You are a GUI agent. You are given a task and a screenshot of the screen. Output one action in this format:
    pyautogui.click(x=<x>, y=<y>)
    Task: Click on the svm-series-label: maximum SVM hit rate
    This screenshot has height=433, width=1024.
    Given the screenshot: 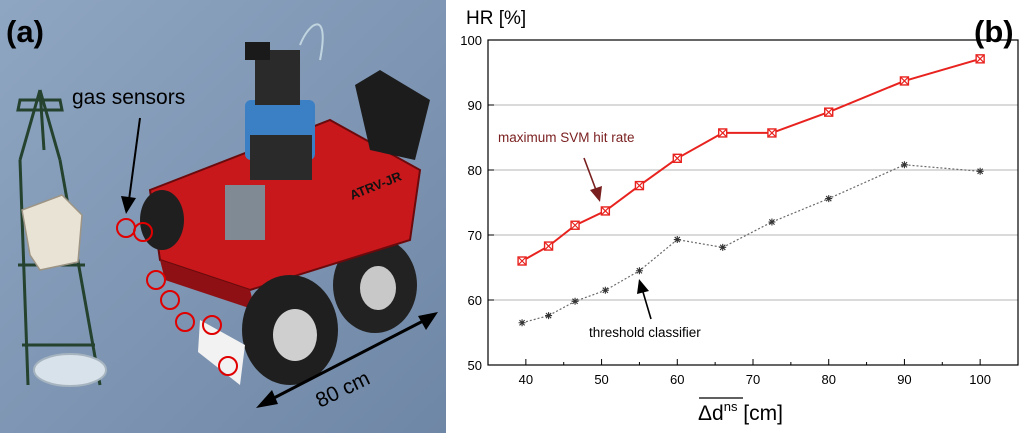 What is the action you would take?
    pyautogui.click(x=566, y=137)
    